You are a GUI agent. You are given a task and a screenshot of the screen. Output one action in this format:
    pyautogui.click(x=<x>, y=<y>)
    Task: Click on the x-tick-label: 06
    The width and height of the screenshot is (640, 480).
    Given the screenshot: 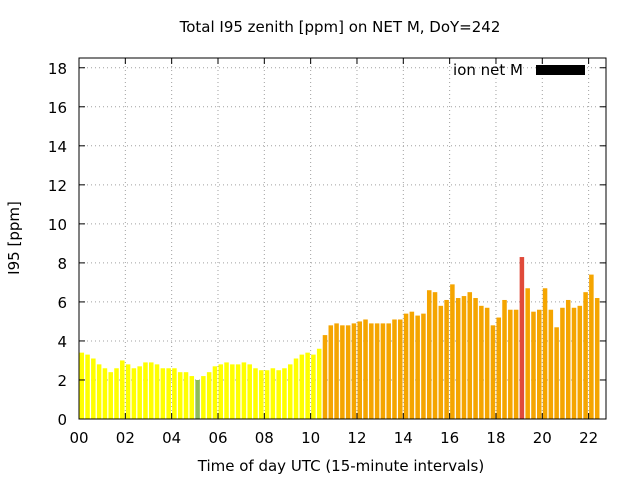 What is the action you would take?
    pyautogui.click(x=217, y=438)
    